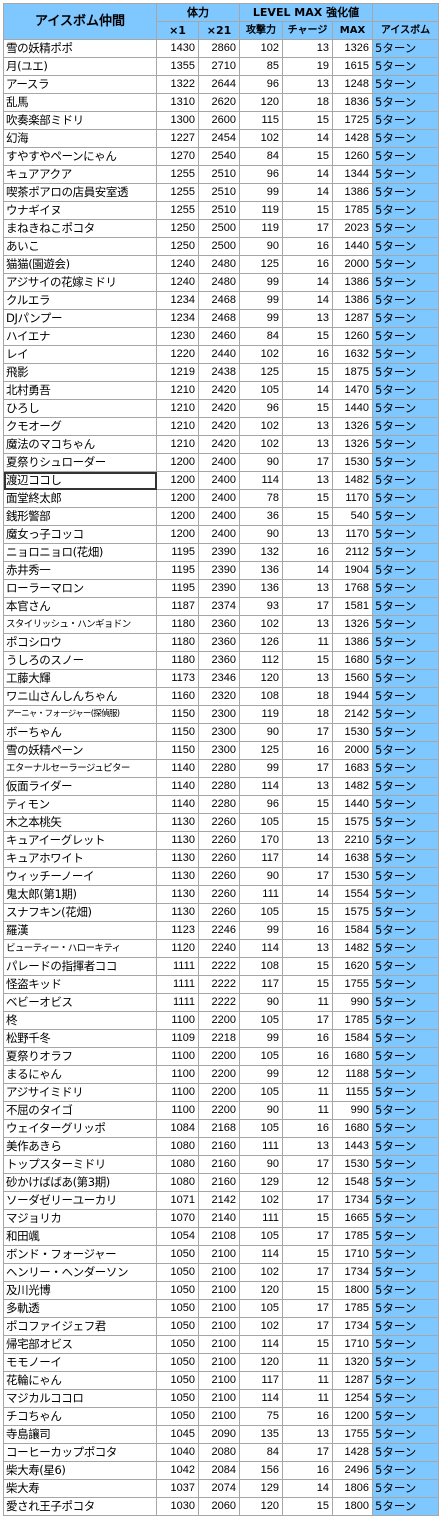 This screenshot has width=442, height=1517. I want to click on hp-x21-cell: 2260, so click(219, 912).